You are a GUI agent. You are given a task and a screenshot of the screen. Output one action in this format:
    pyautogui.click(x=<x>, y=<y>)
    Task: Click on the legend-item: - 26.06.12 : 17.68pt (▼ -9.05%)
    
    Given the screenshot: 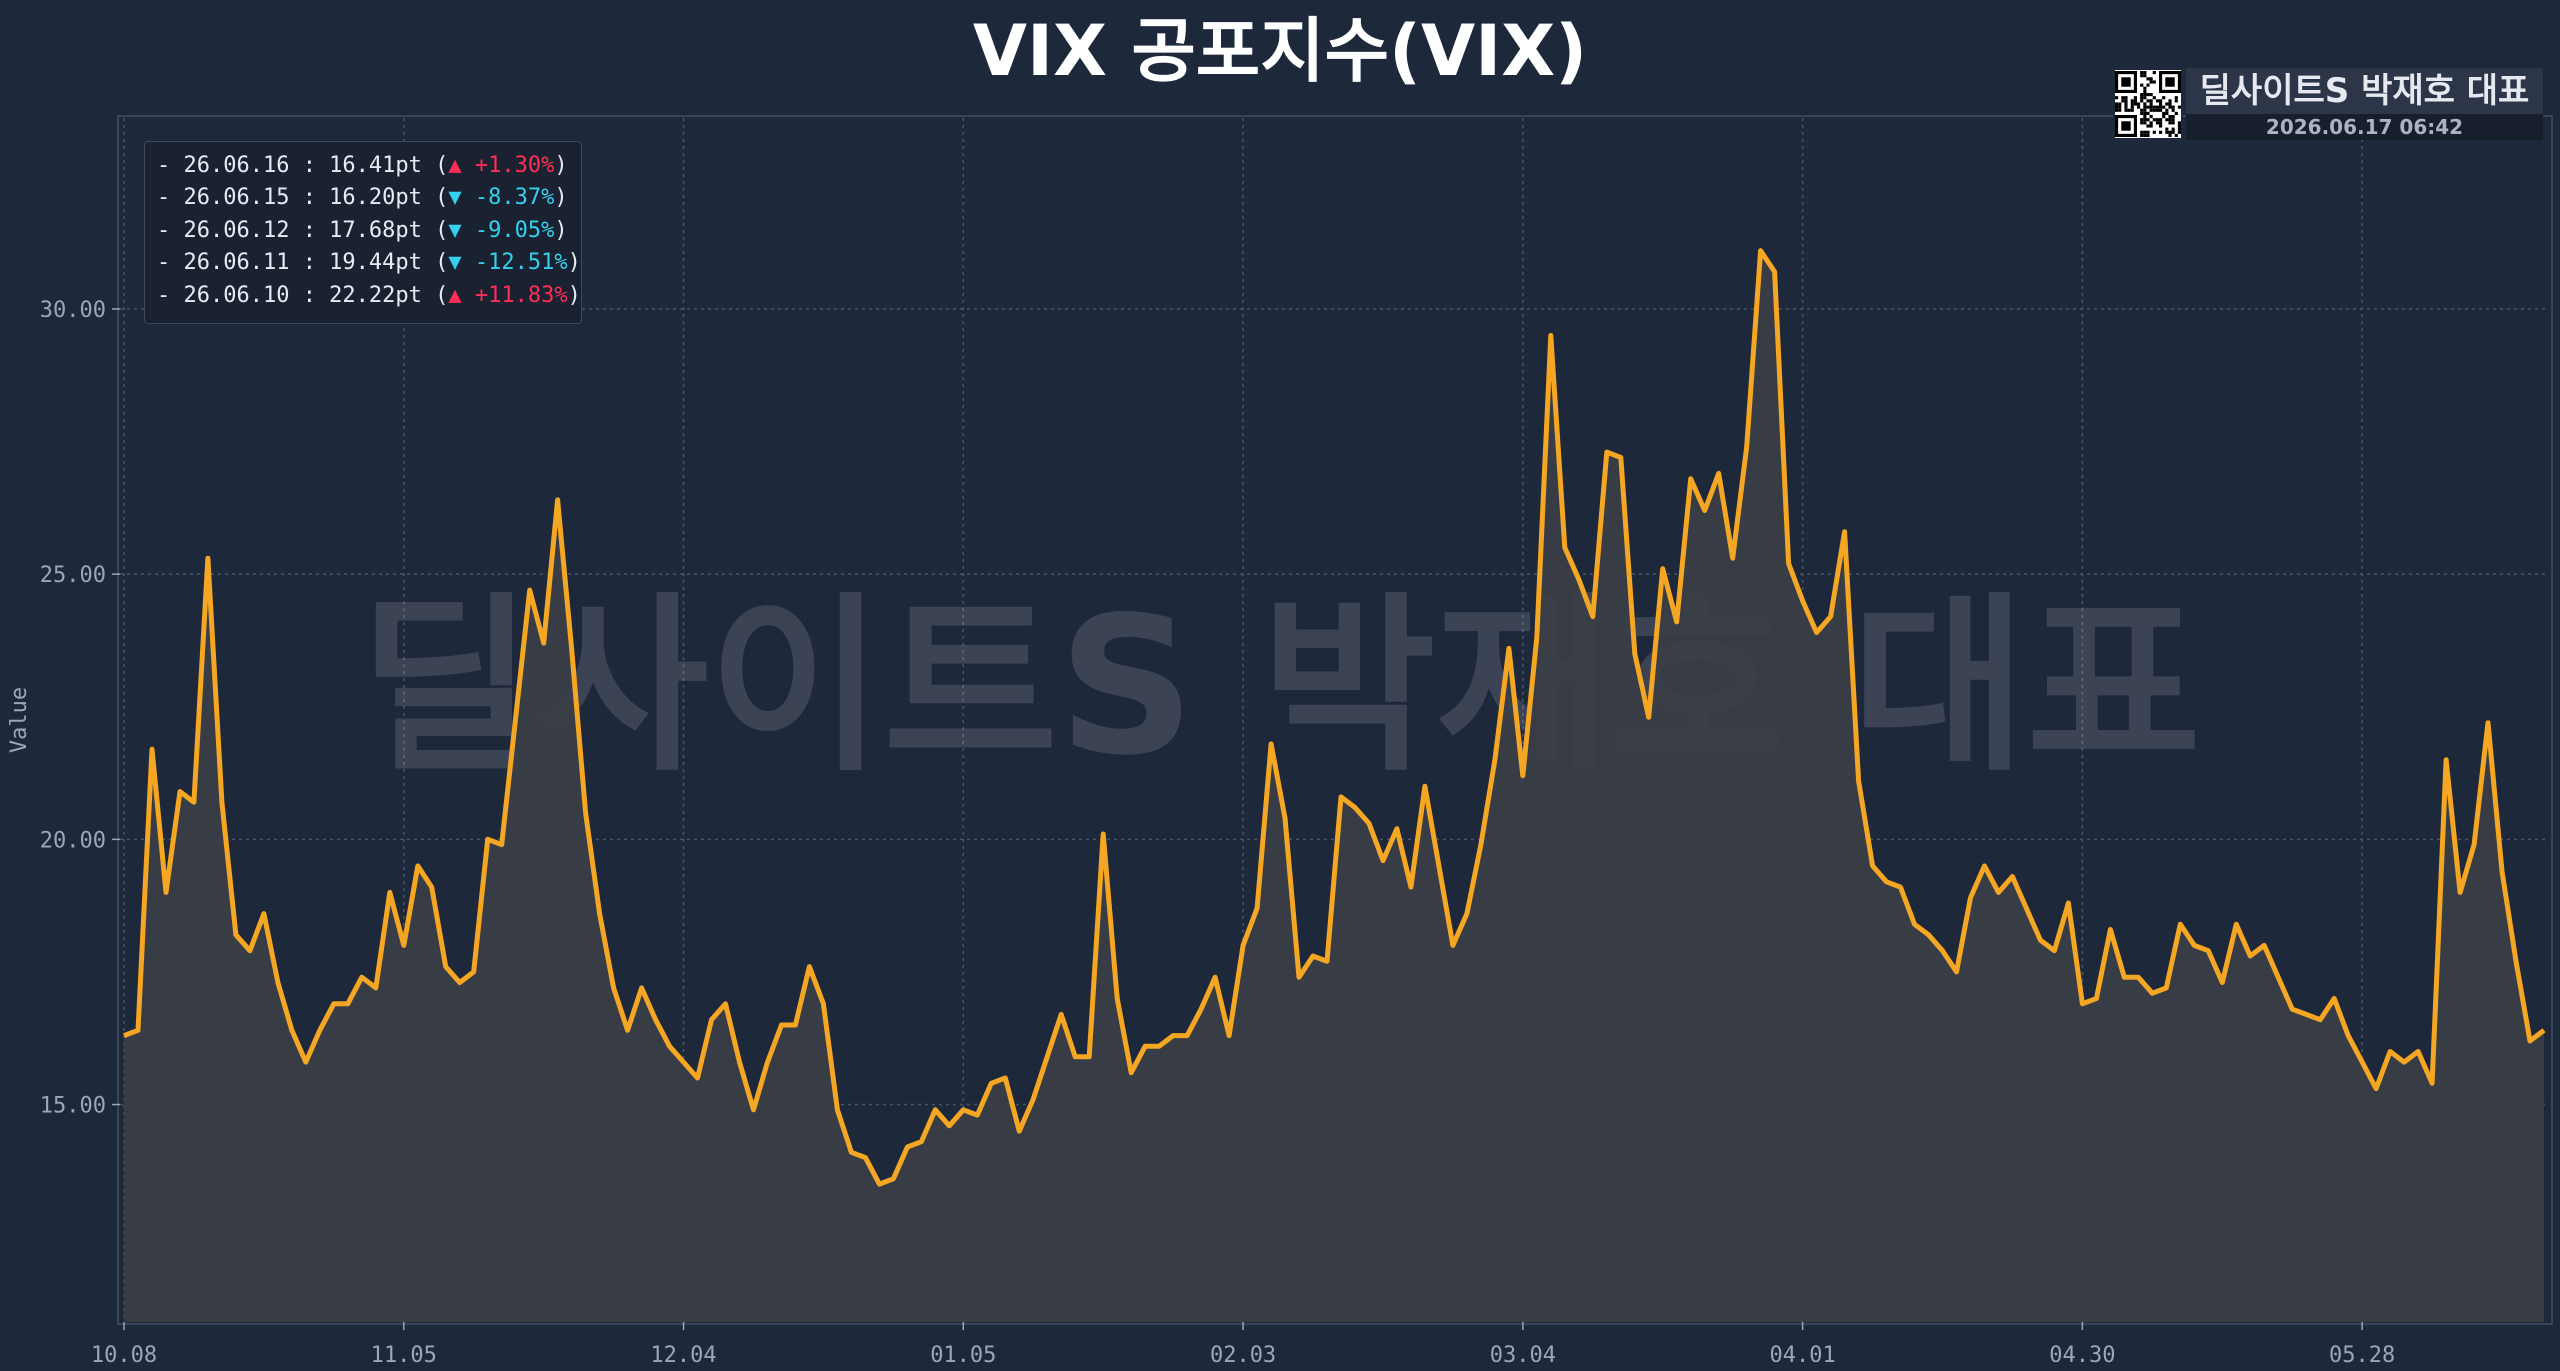 What is the action you would take?
    pyautogui.click(x=363, y=231)
    